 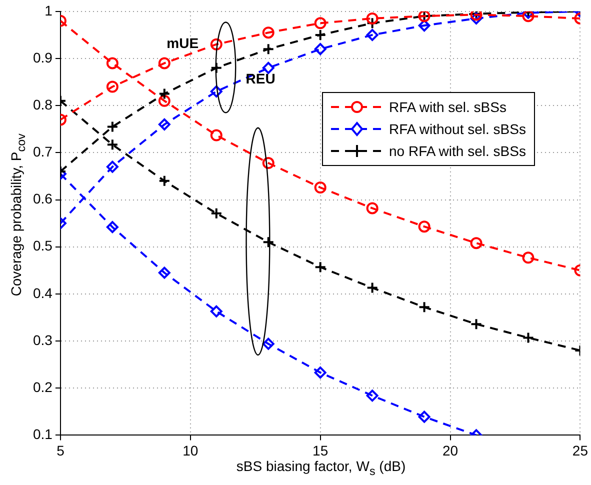 What do you see at coordinates (182, 43) in the screenshot?
I see `annotation: mUE` at bounding box center [182, 43].